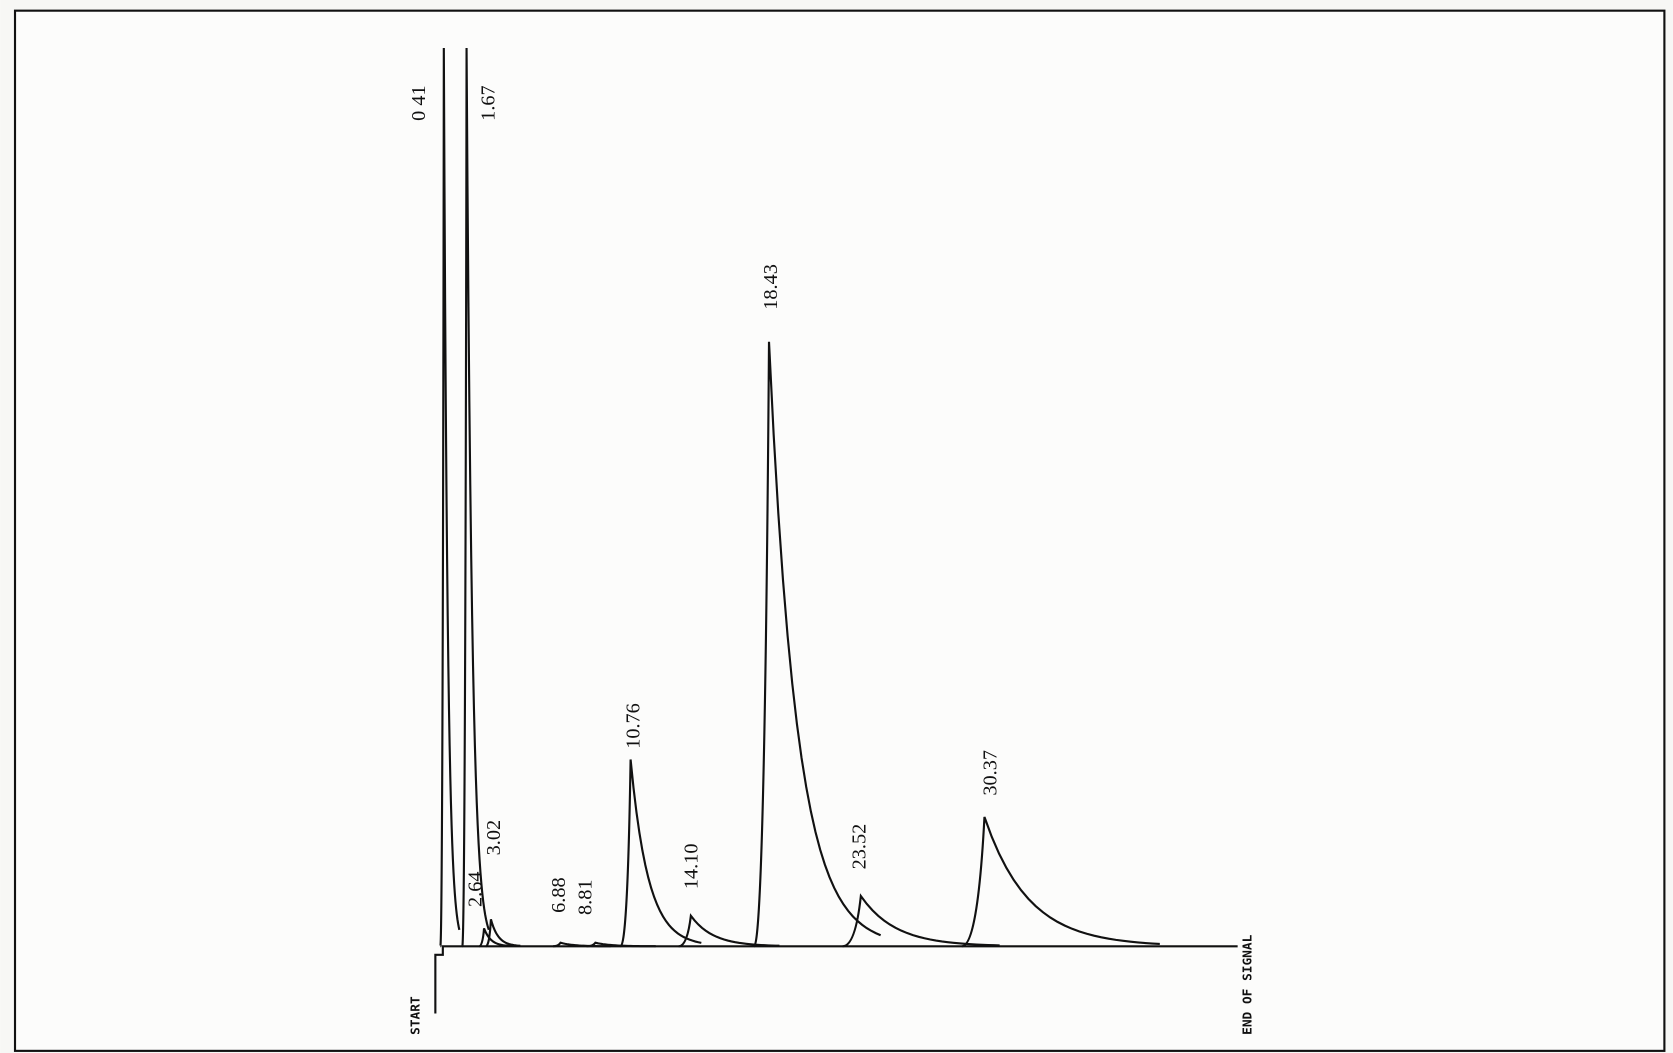 Image resolution: width=1673 pixels, height=1053 pixels. Describe the element at coordinates (860, 847) in the screenshot. I see `peak-label: 23.52` at that location.